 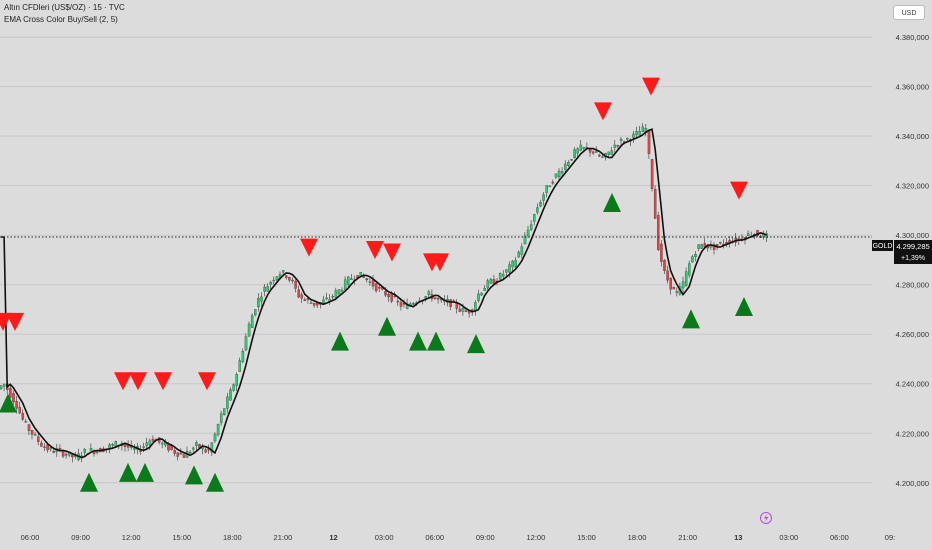 I want to click on x-tick-label: 12, so click(x=333, y=537).